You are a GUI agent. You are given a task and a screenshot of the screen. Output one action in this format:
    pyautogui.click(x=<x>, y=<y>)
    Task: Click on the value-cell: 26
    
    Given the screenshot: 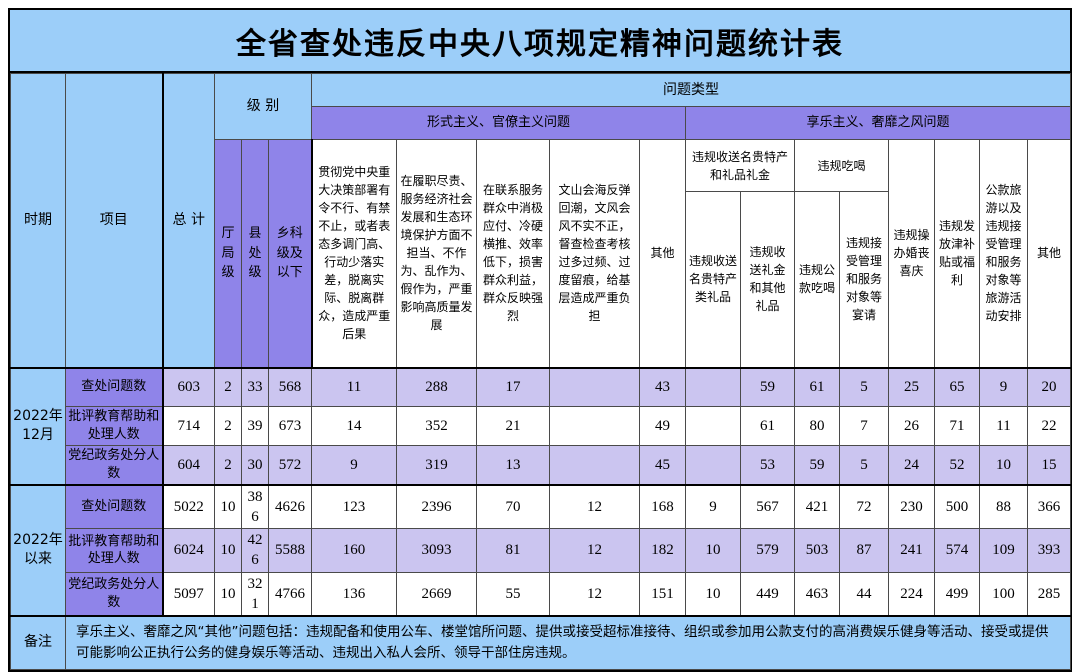 What is the action you would take?
    pyautogui.click(x=911, y=426)
    